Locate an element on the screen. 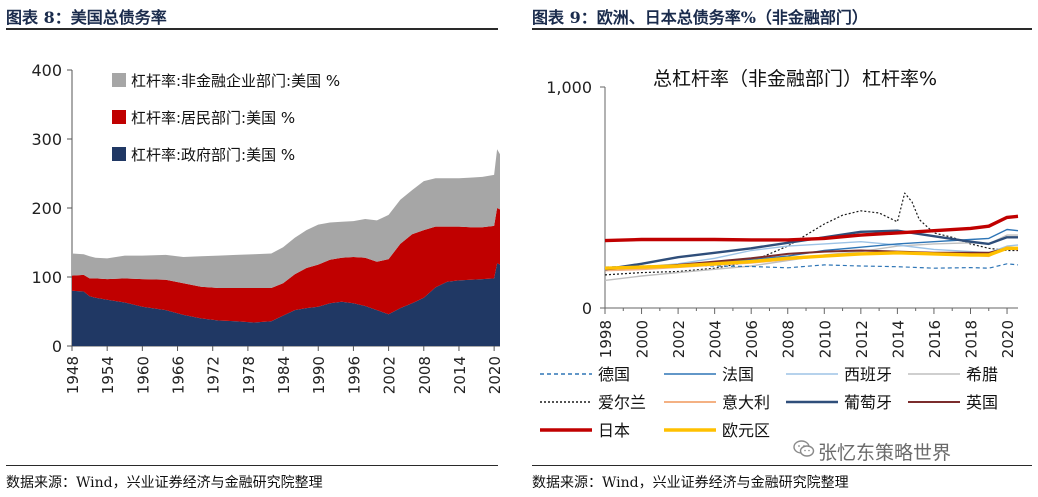  x-tick-label: 1972 is located at coordinates (214, 375).